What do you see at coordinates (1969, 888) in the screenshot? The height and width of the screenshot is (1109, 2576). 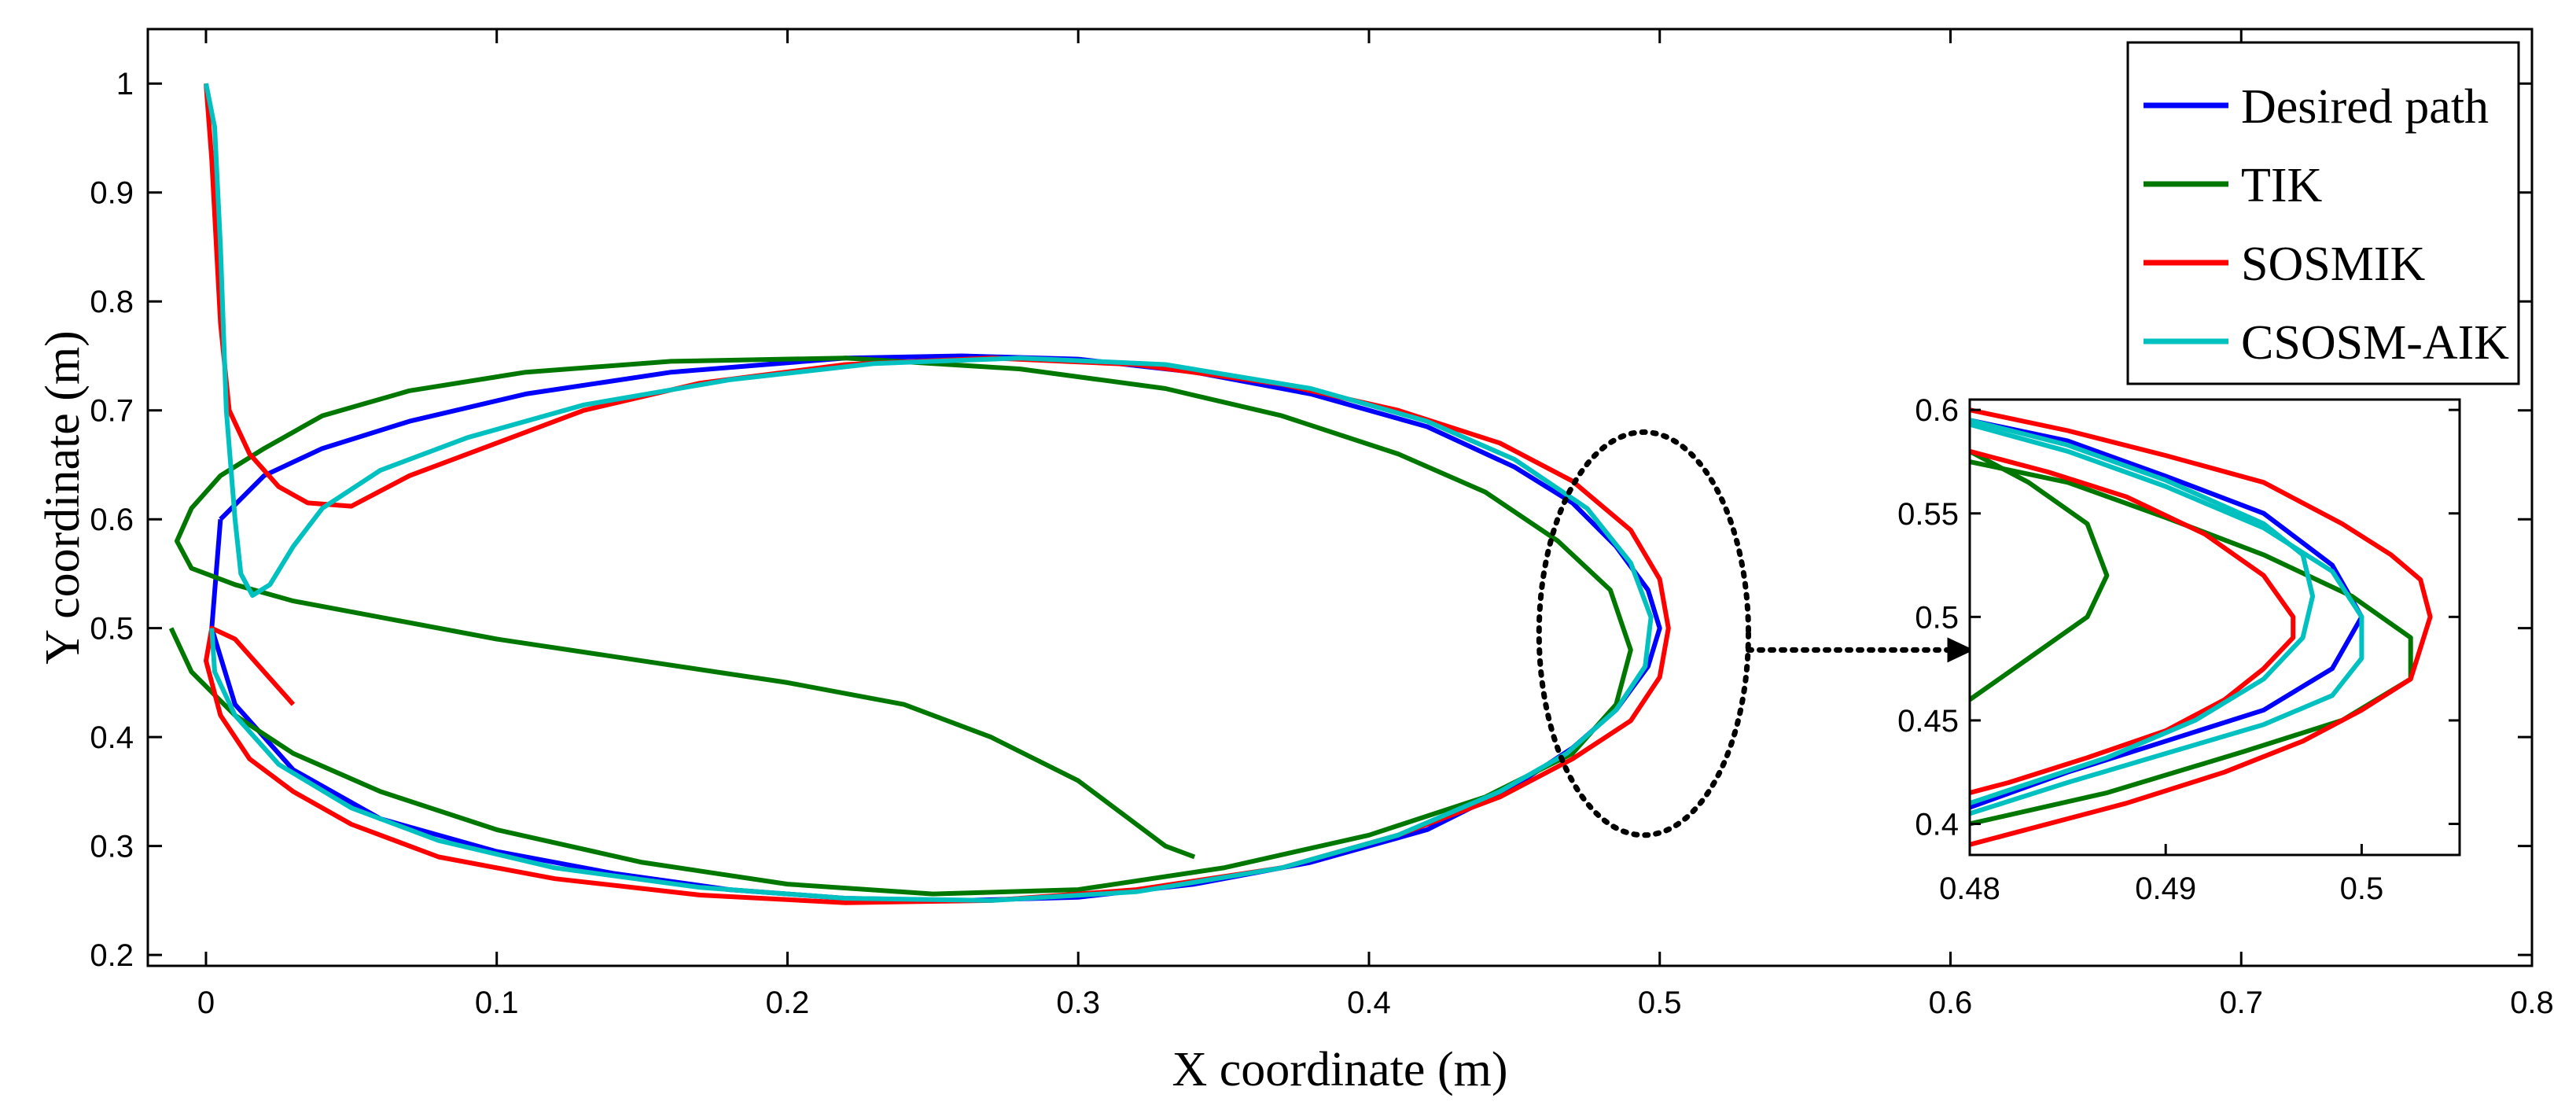 I see `inset-x-tick-label: 0.48` at bounding box center [1969, 888].